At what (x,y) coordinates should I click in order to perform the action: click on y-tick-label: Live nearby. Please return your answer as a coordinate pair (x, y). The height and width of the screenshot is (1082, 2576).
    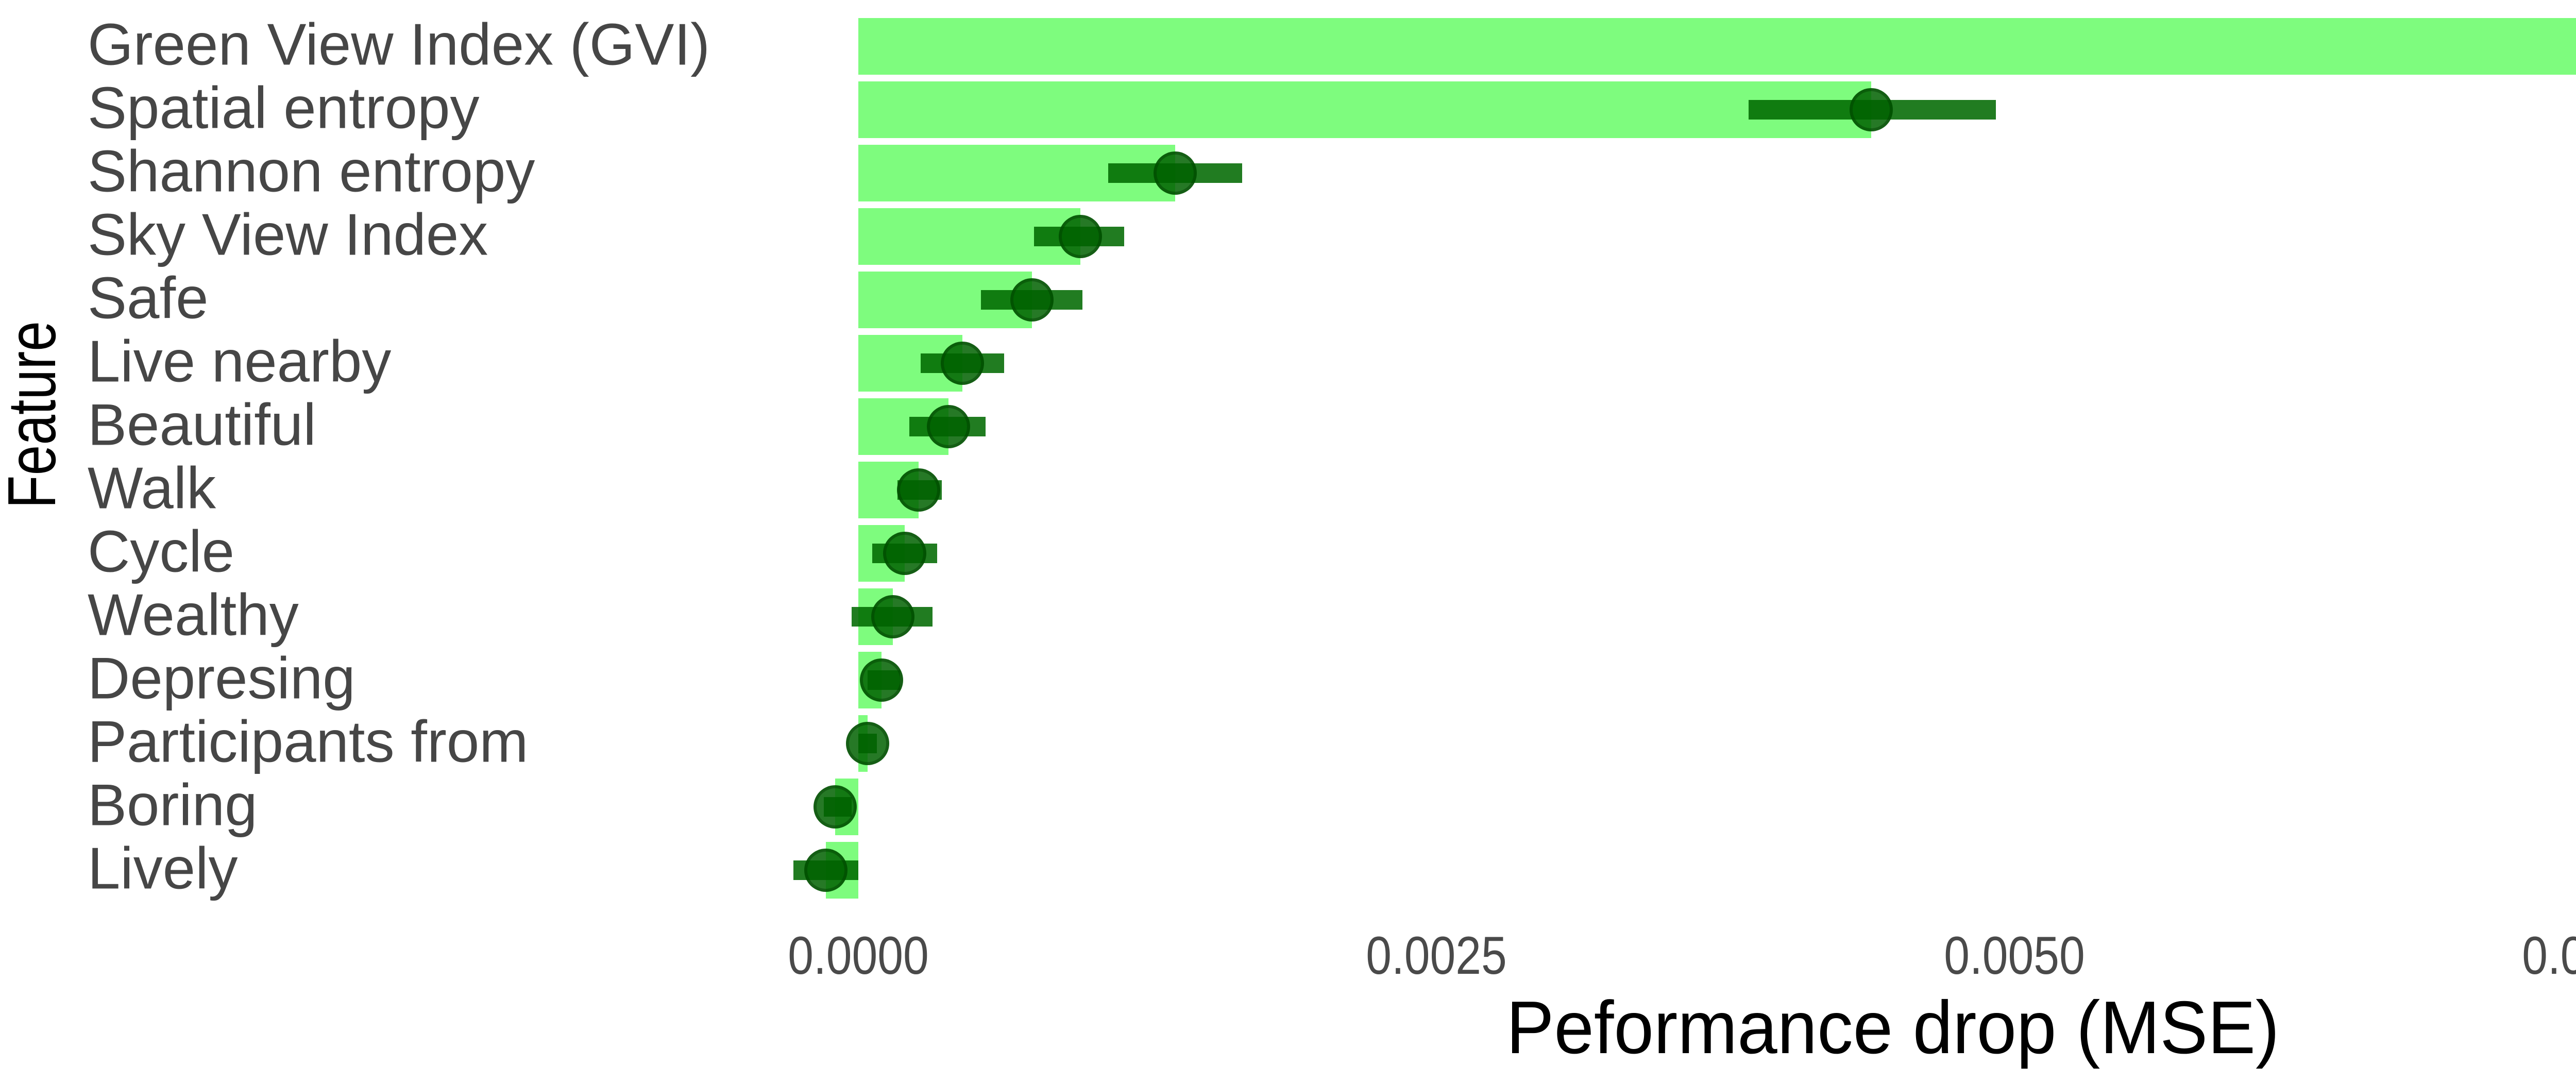
    Looking at the image, I should click on (240, 362).